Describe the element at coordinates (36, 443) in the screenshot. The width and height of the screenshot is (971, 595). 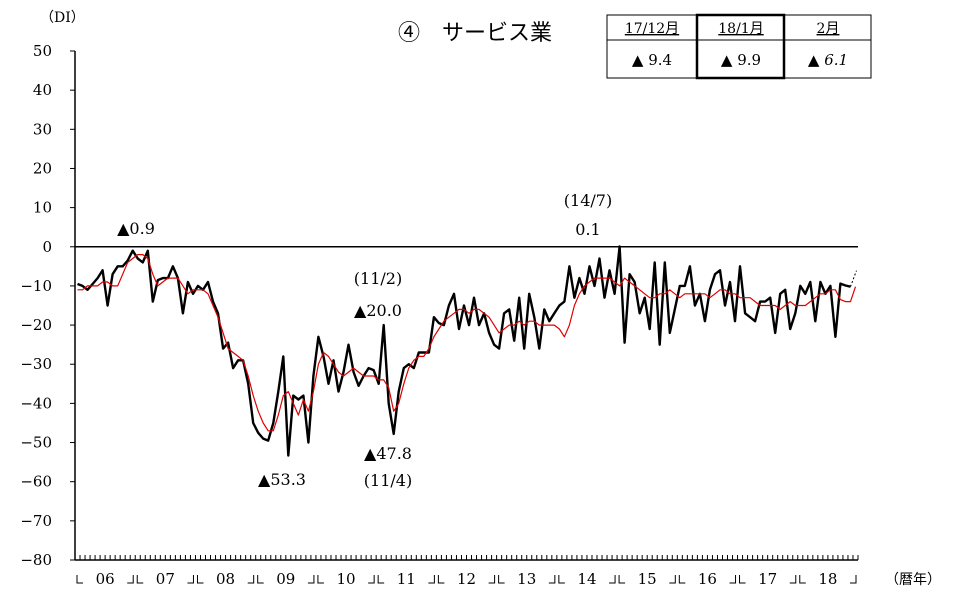
I see `y-tick-label: −50` at that location.